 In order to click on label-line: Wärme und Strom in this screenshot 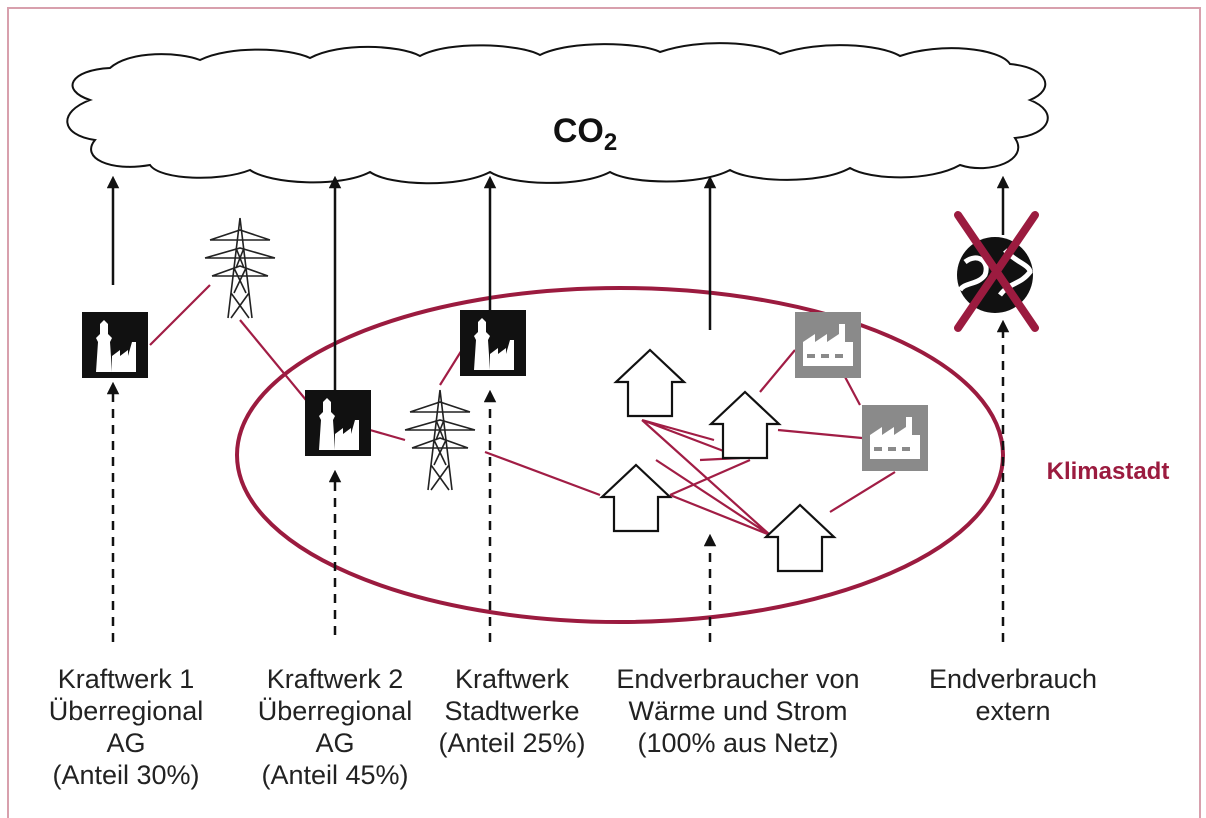, I will do `click(737, 711)`.